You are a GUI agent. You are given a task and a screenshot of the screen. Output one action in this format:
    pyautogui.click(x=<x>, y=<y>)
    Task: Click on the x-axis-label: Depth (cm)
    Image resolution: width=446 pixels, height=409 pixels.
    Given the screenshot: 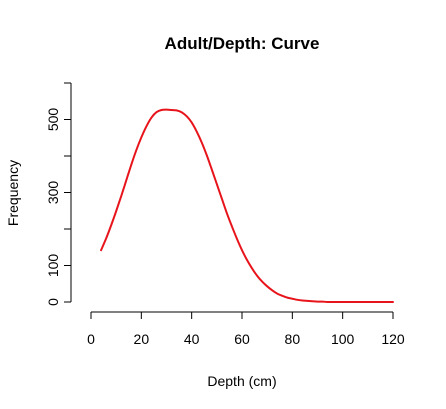 What is the action you would take?
    pyautogui.click(x=241, y=381)
    